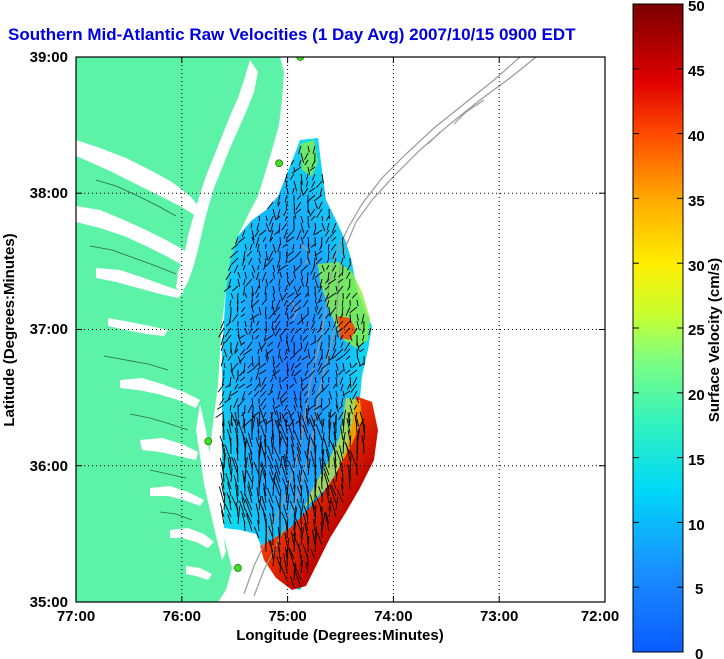 This screenshot has height=659, width=724. Describe the element at coordinates (696, 460) in the screenshot. I see `colorbar-tick-label: 15` at that location.